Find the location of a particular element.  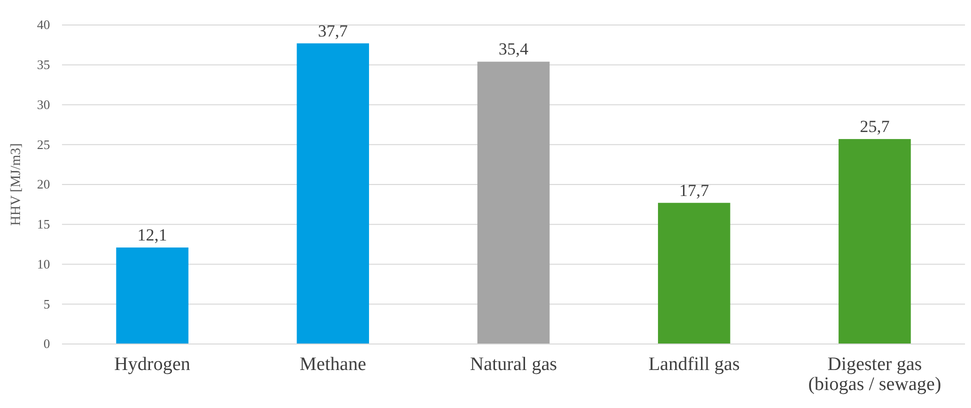

y-tick-label: 10 is located at coordinates (43, 264).